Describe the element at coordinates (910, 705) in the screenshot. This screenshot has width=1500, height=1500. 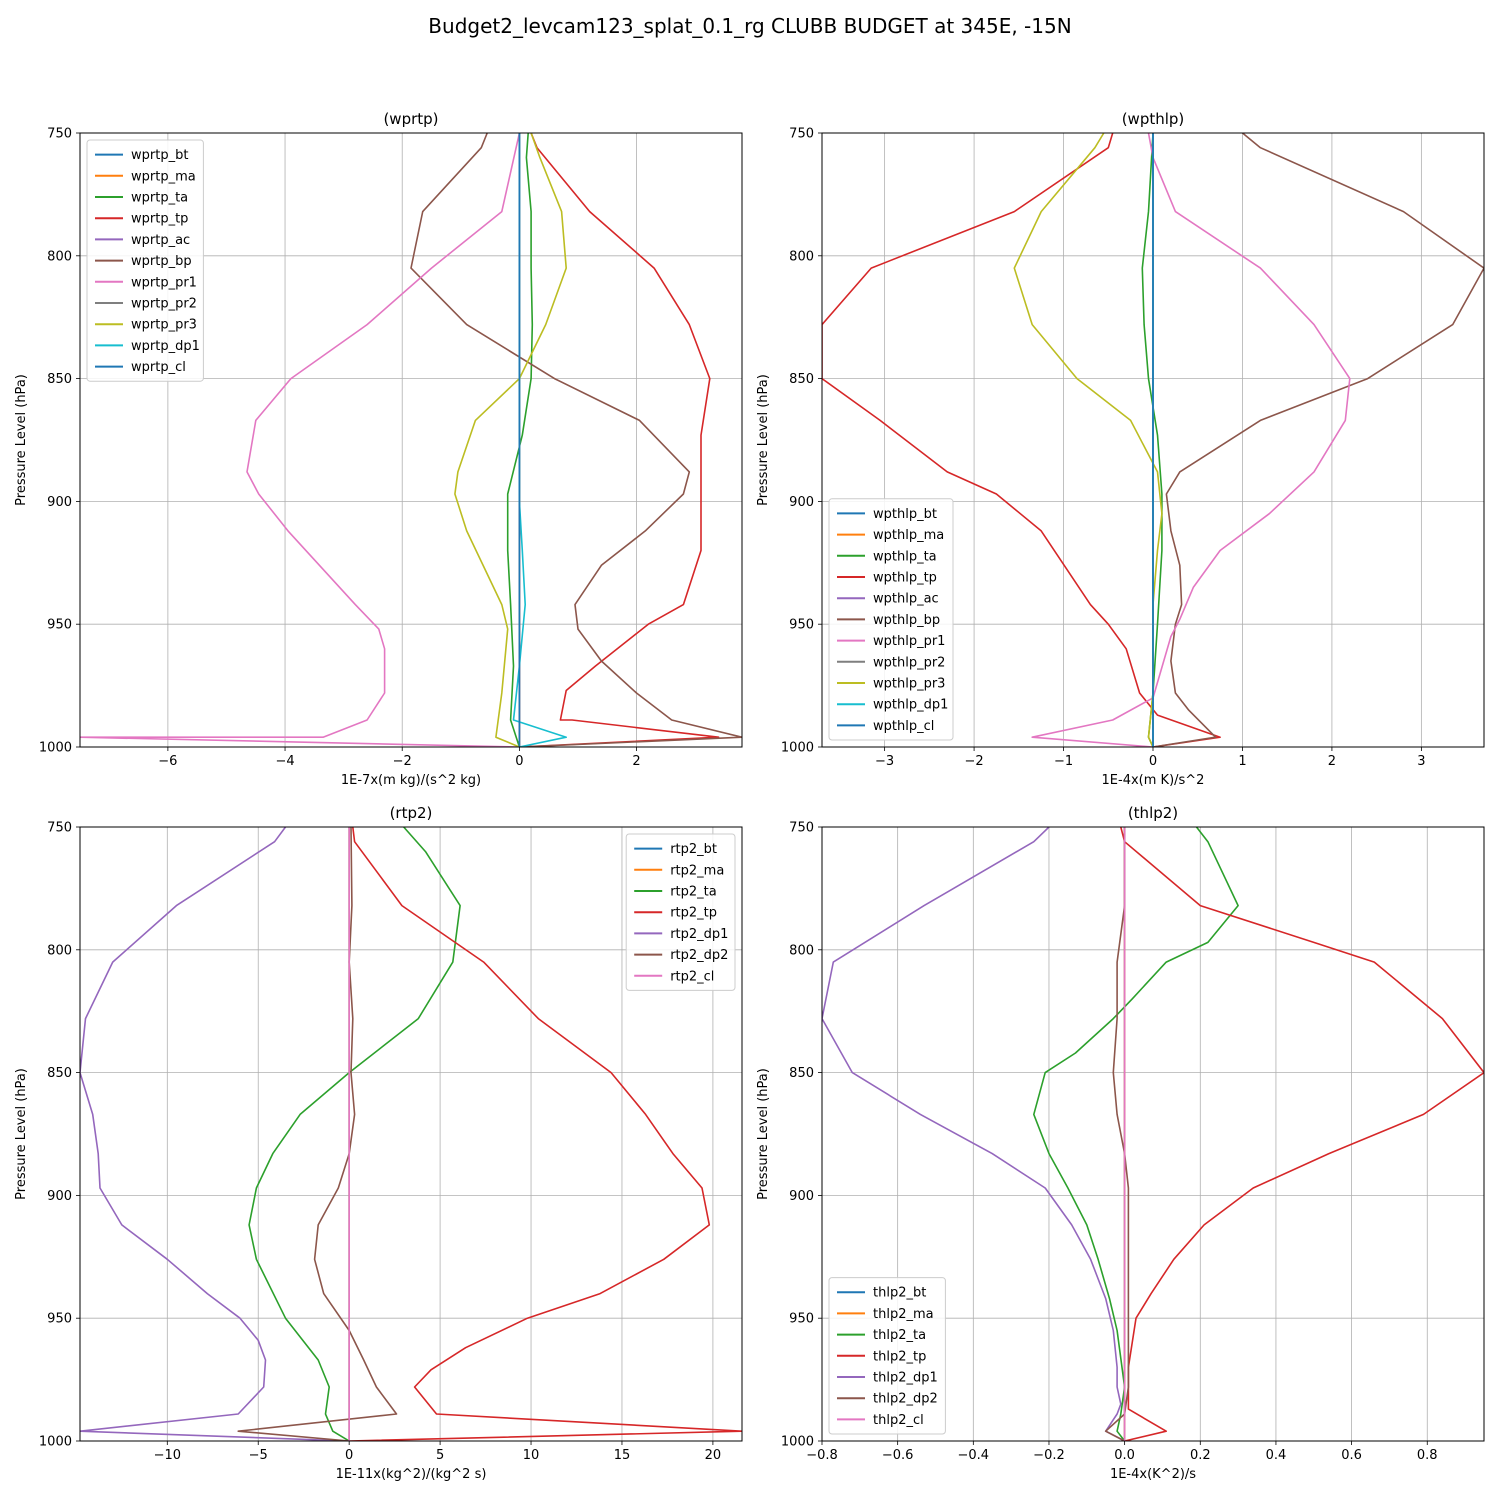
I see `legend-label: wpthlp_dp1` at that location.